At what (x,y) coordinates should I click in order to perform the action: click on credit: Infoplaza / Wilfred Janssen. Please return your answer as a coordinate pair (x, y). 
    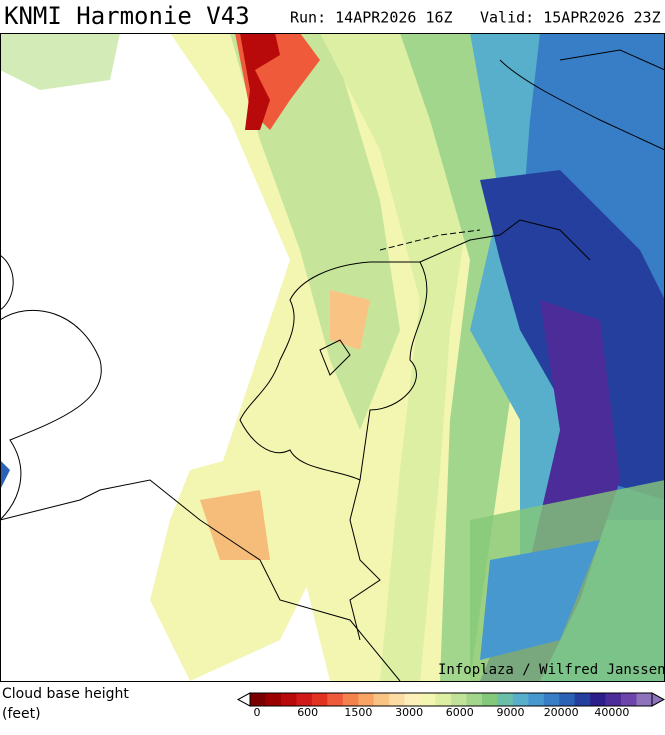
    Looking at the image, I should click on (551, 670).